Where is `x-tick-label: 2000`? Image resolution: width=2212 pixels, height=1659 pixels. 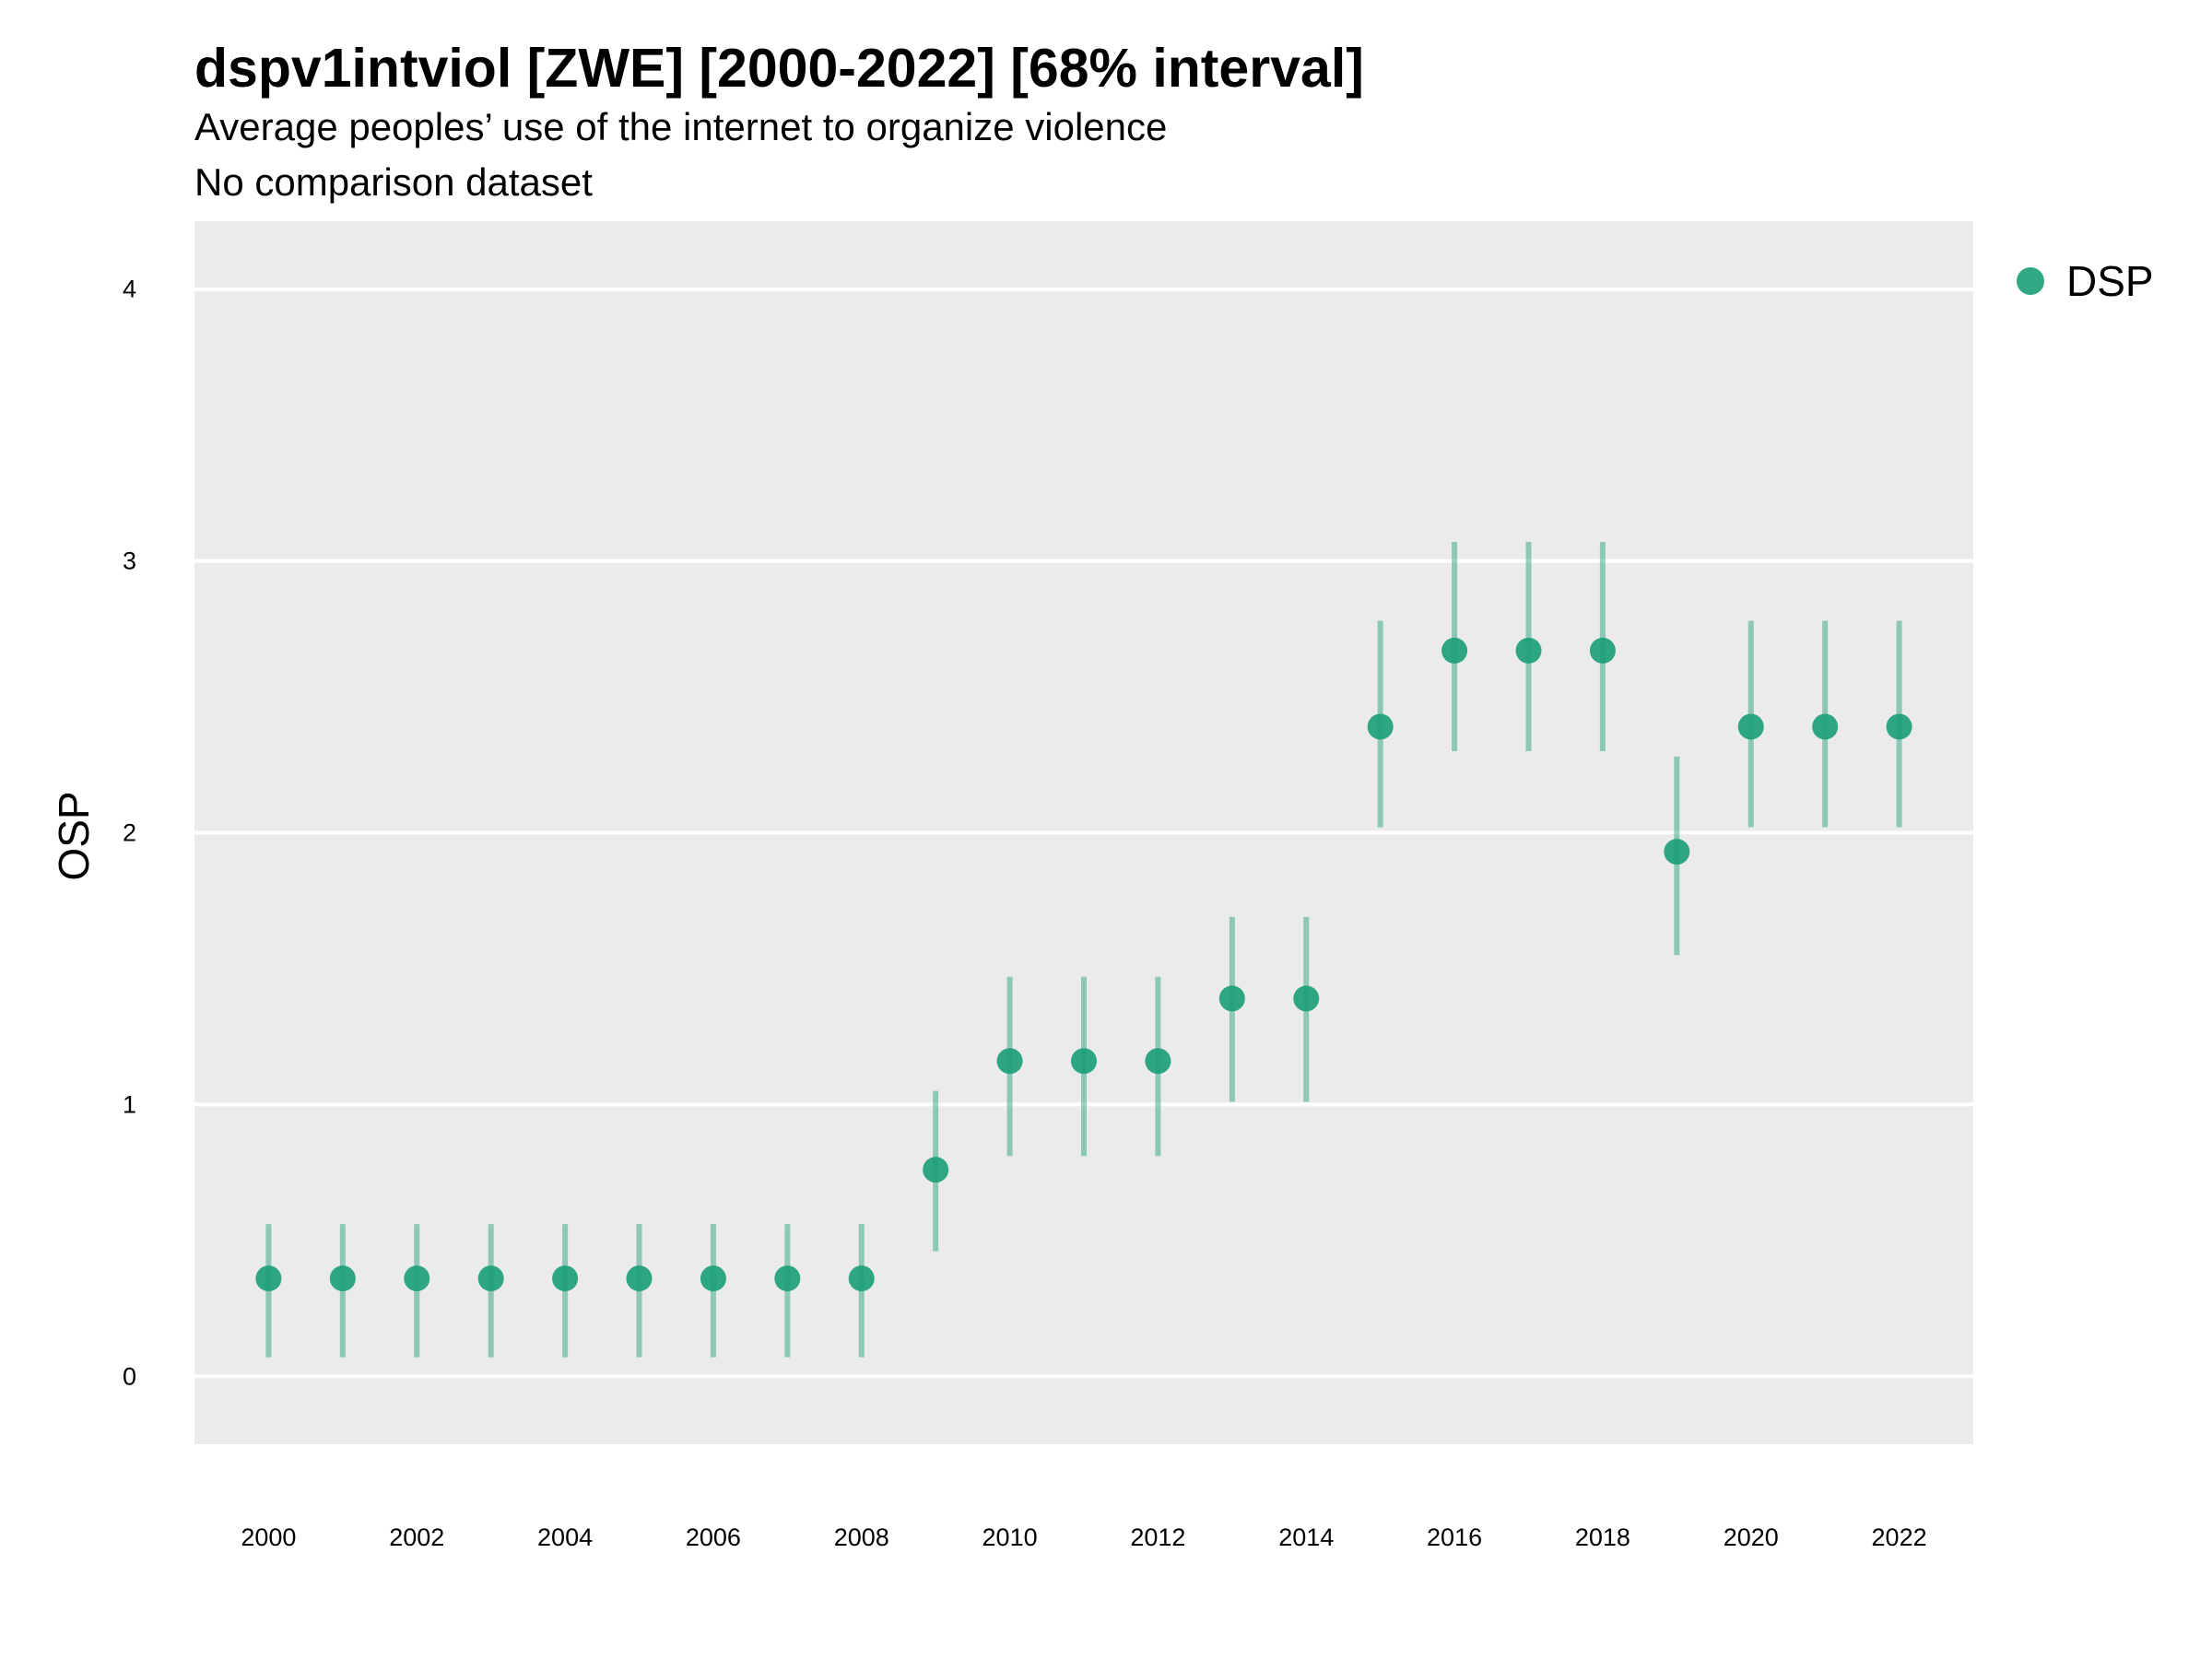 x-tick-label: 2000 is located at coordinates (268, 1537).